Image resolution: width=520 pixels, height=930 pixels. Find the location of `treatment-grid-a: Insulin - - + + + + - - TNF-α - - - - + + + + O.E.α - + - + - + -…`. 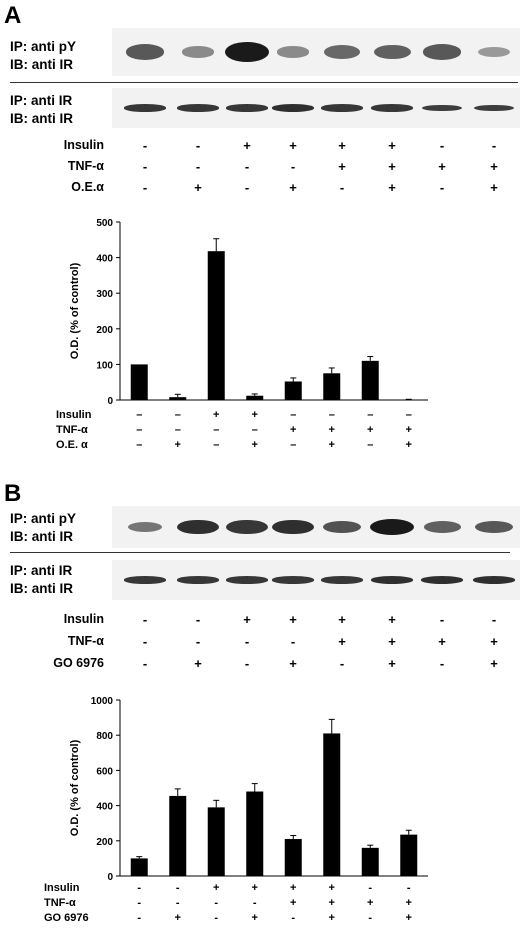

treatment-grid-a: Insulin - - + + + + - - TNF-α - - - - + + + + O.E.α - + - + - + -… is located at coordinates (260, 168).